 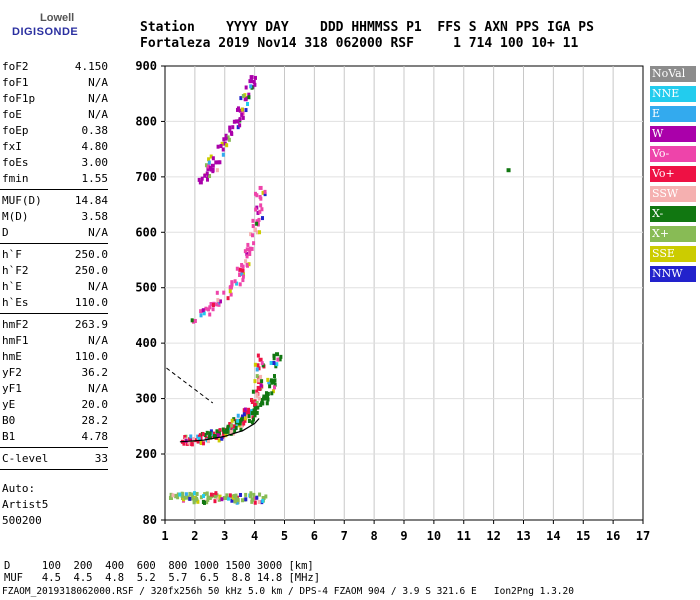 What do you see at coordinates (15, 270) in the screenshot?
I see `param-name: h`F2` at bounding box center [15, 270].